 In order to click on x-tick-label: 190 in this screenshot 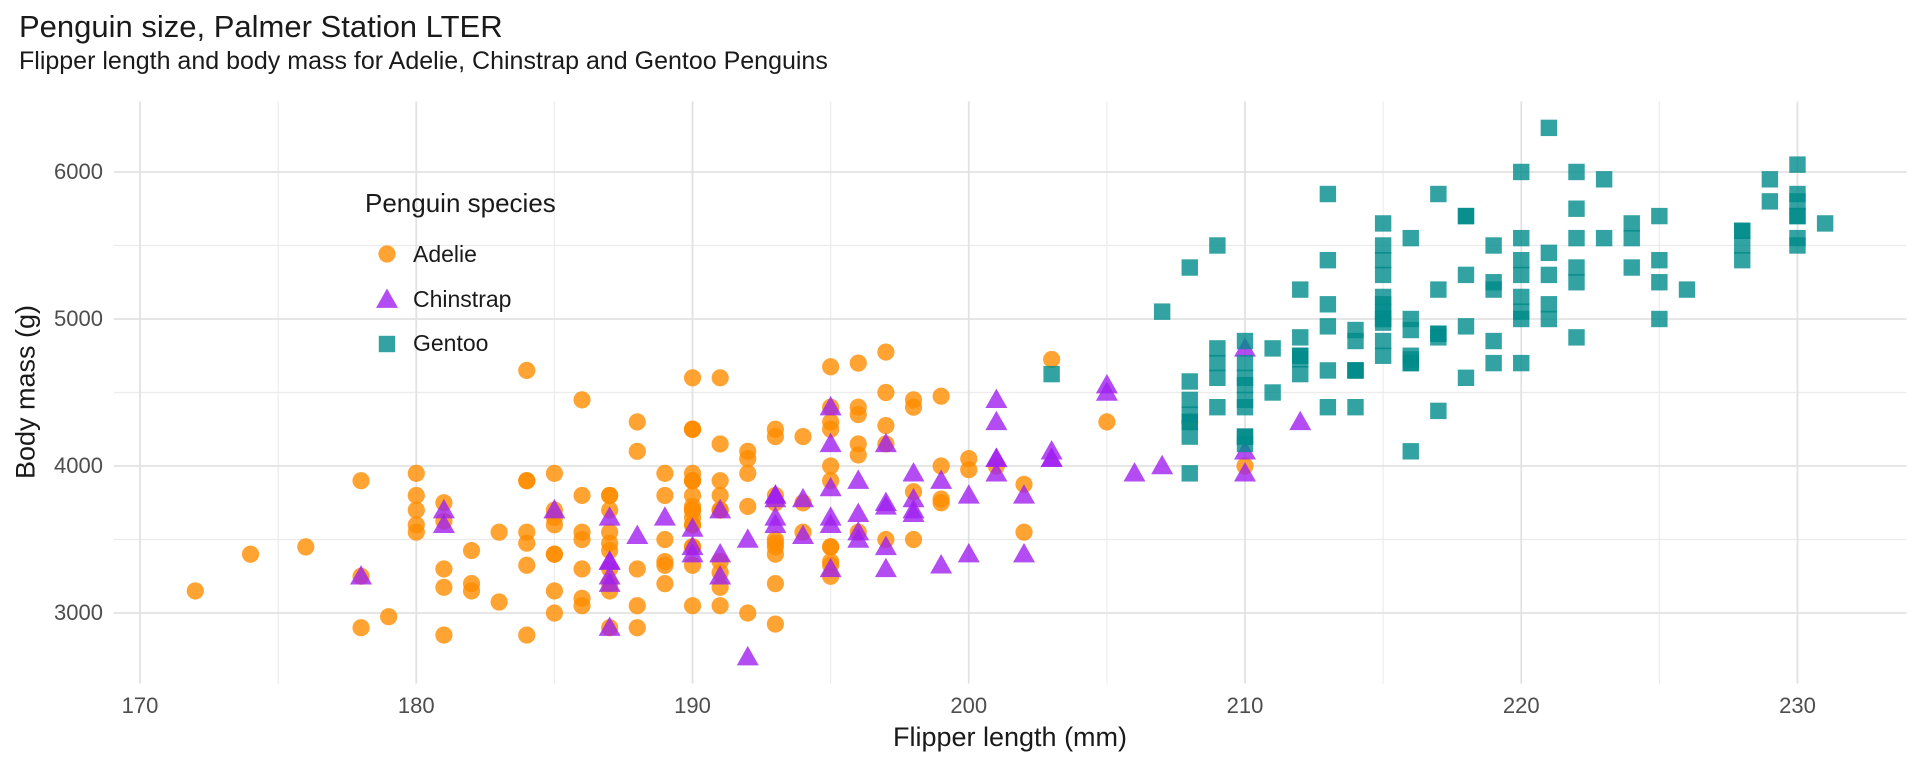, I will do `click(692, 705)`.